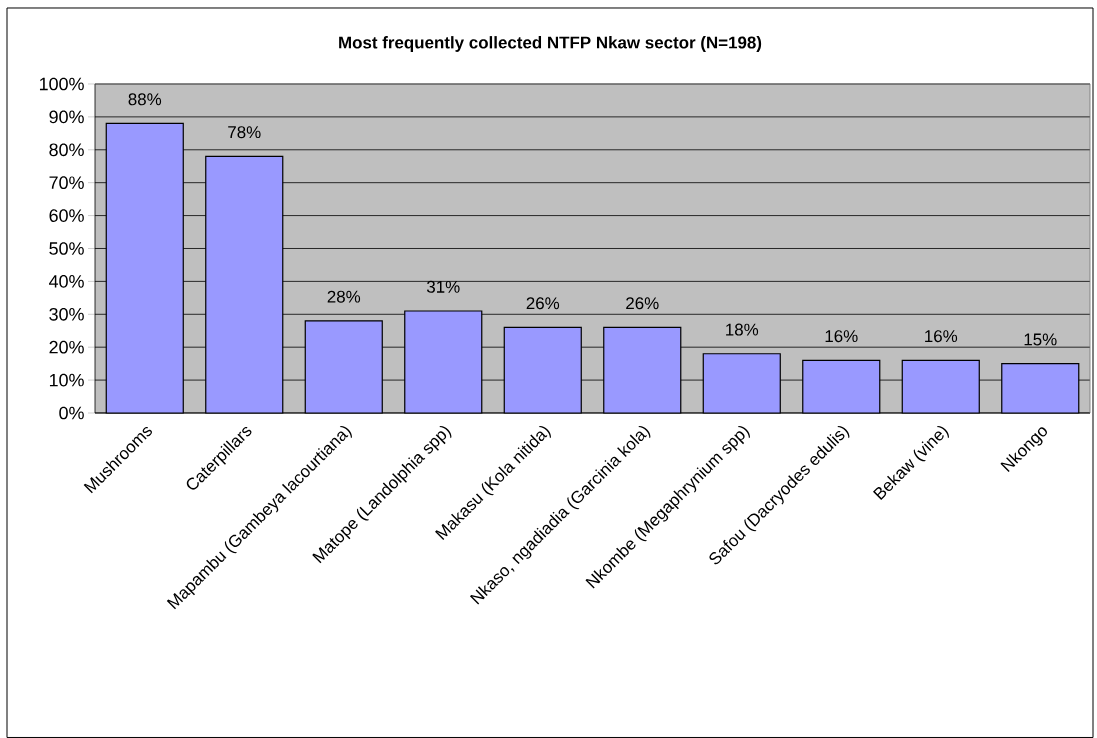 The image size is (1097, 738). What do you see at coordinates (742, 329) in the screenshot?
I see `data-label: 18%` at bounding box center [742, 329].